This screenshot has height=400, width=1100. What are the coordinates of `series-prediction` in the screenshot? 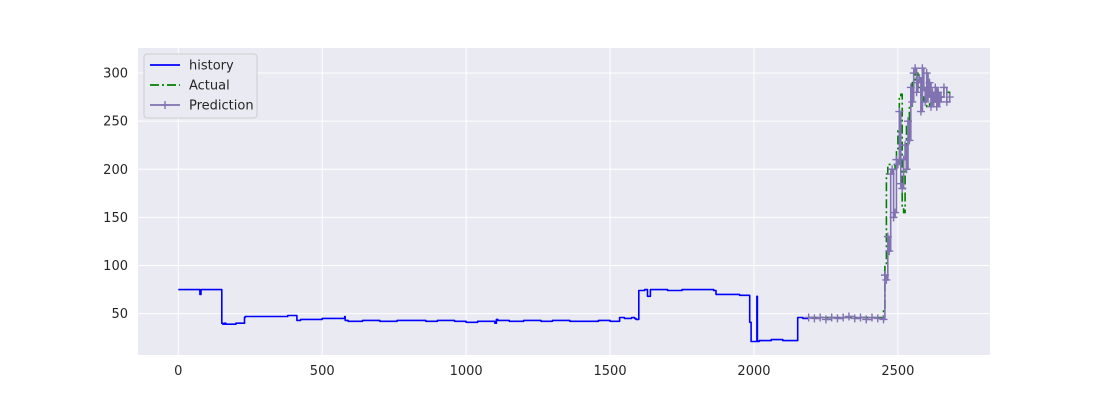 It's located at (879, 194).